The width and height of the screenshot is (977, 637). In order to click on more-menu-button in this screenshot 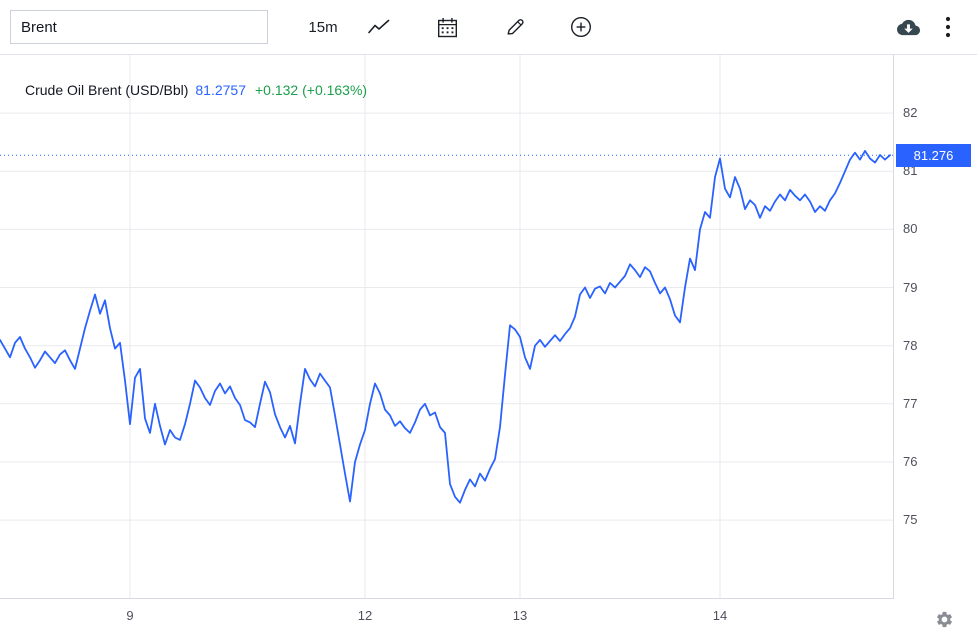, I will do `click(948, 27)`.